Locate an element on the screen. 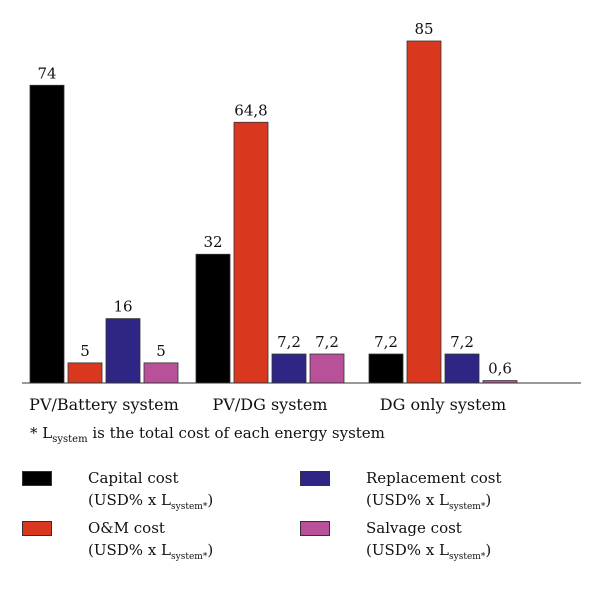 This screenshot has height=589, width=600. value-label-dg-only-system-capital-cost: 7,2 is located at coordinates (386, 342).